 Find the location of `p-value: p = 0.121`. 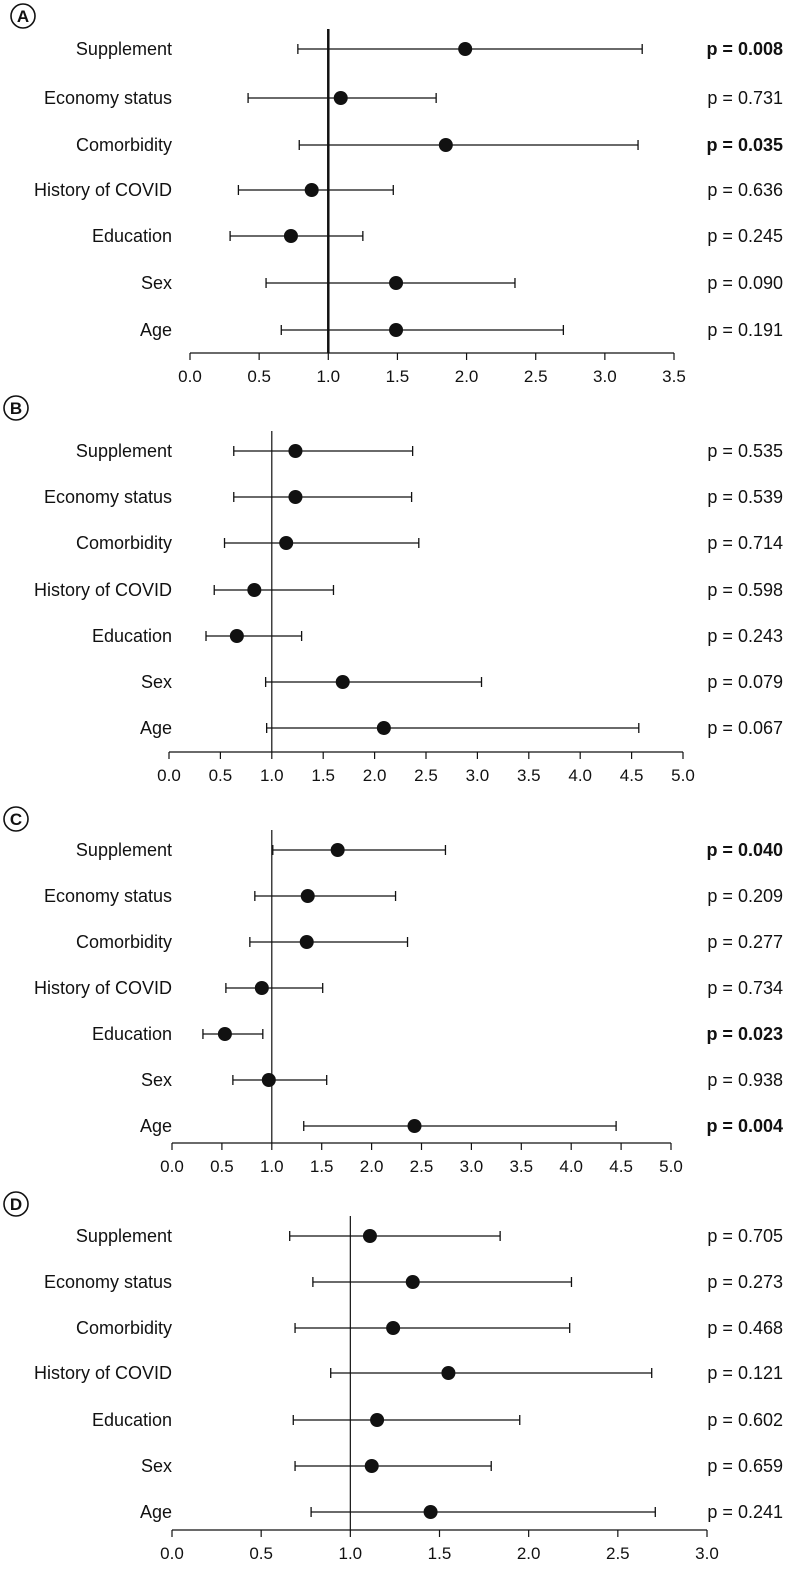

p-value: p = 0.121 is located at coordinates (745, 1373).